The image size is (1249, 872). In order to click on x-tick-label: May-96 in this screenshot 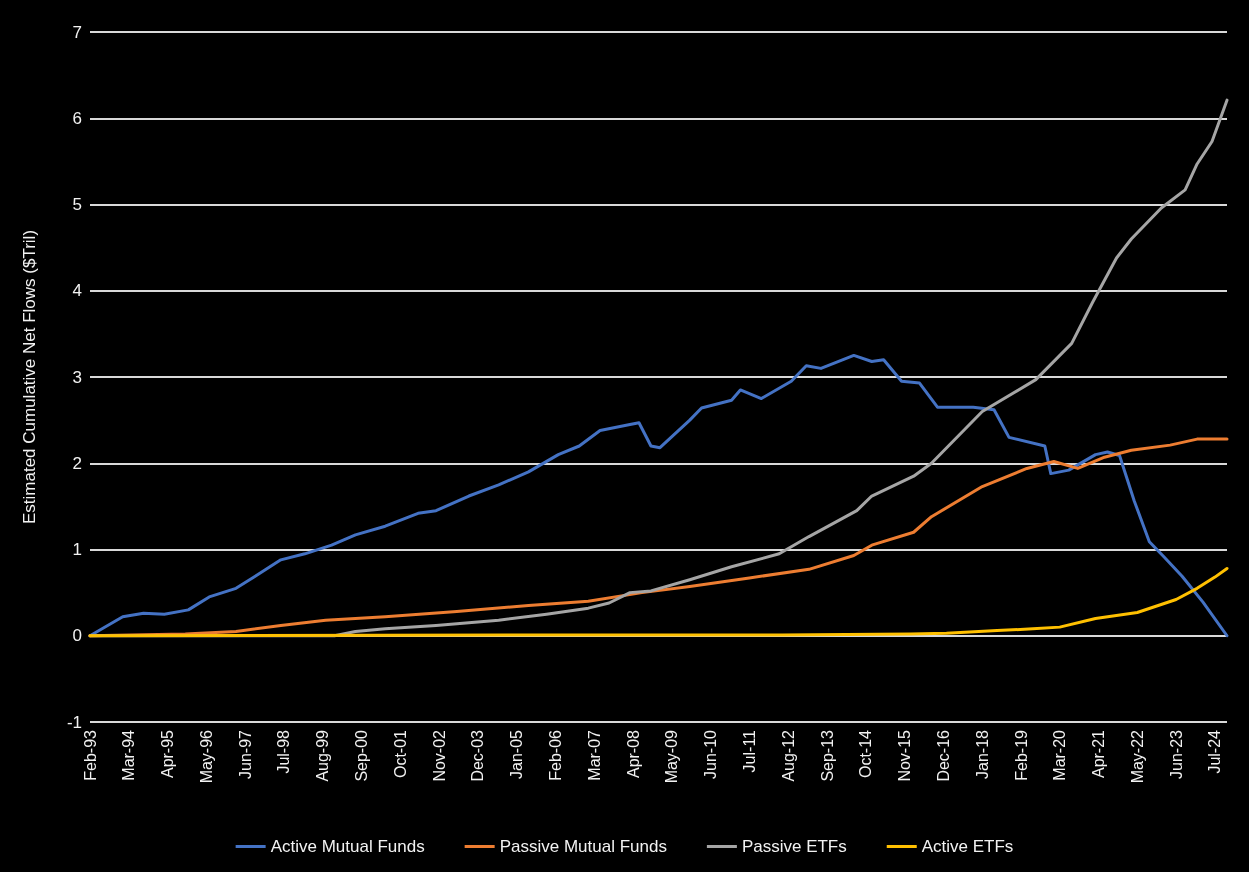, I will do `click(206, 756)`.